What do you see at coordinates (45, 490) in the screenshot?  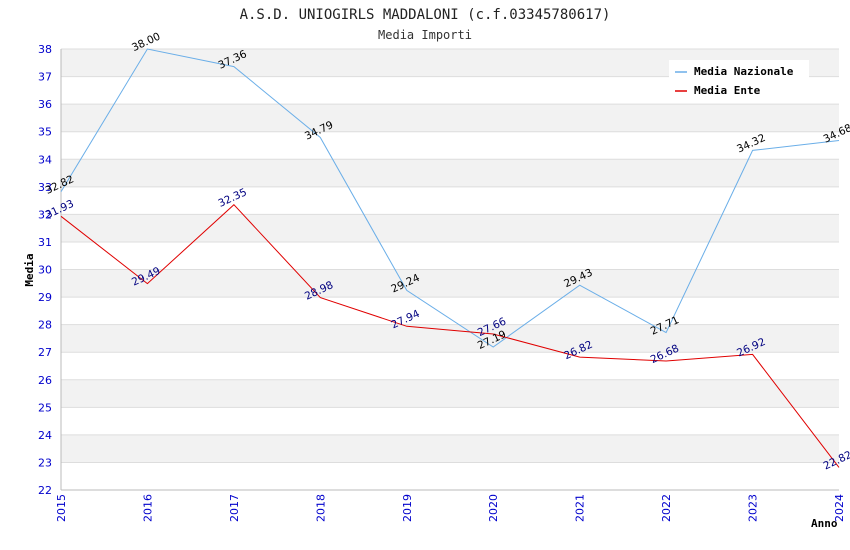 I see `y-tick-label-22: 22` at bounding box center [45, 490].